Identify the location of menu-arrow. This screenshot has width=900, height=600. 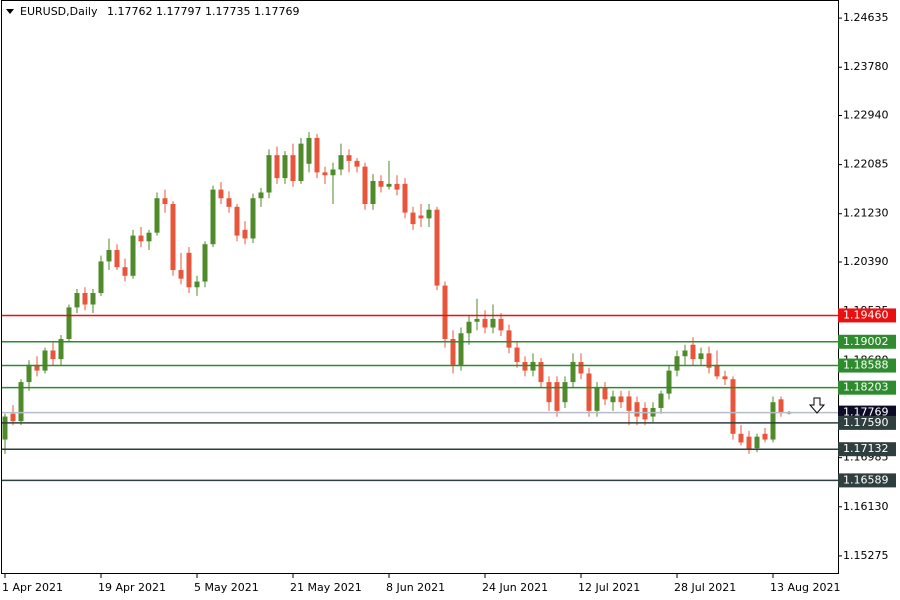
(10, 11).